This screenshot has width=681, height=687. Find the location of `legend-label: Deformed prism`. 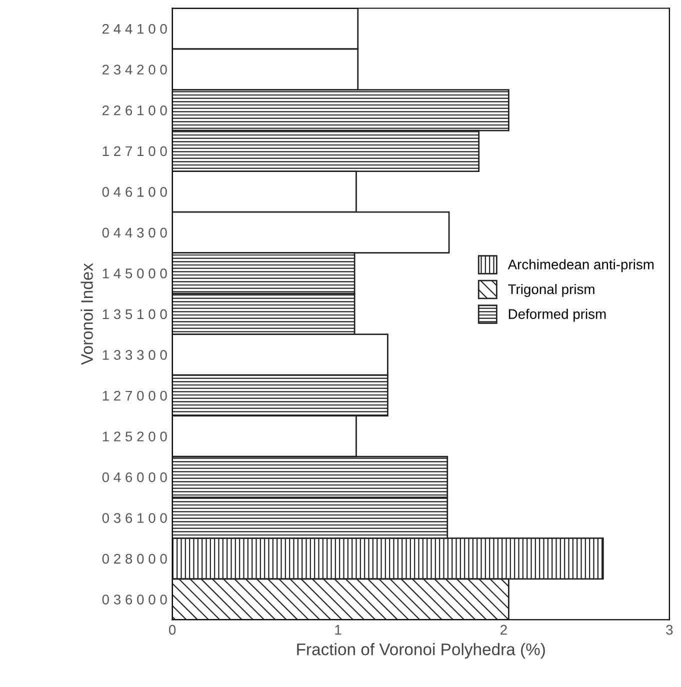

legend-label: Deformed prism is located at coordinates (557, 315).